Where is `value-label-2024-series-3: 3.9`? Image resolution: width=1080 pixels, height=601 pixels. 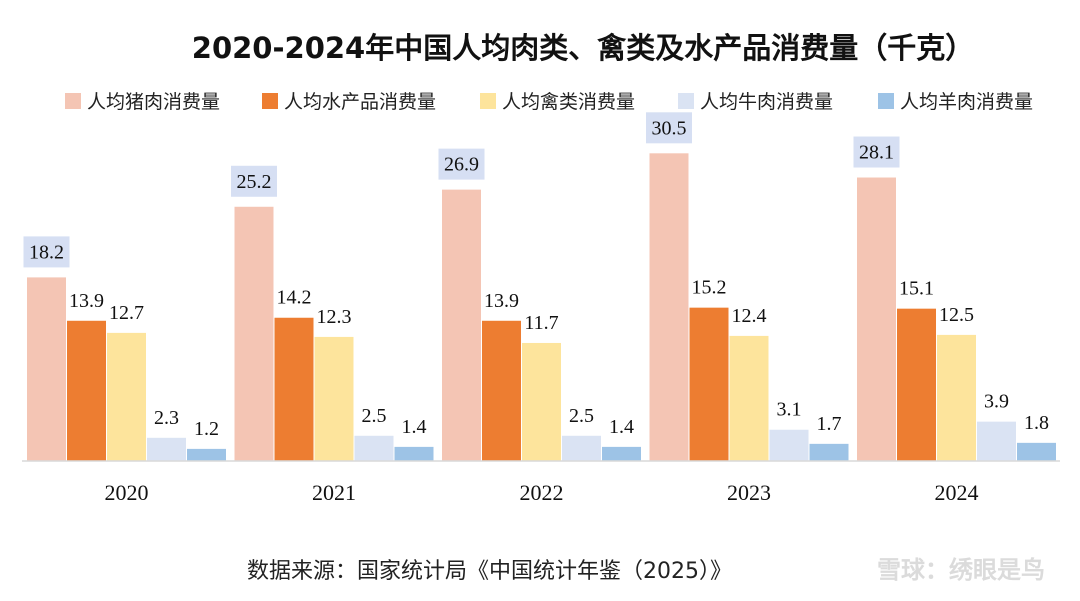
value-label-2024-series-3: 3.9 is located at coordinates (996, 402).